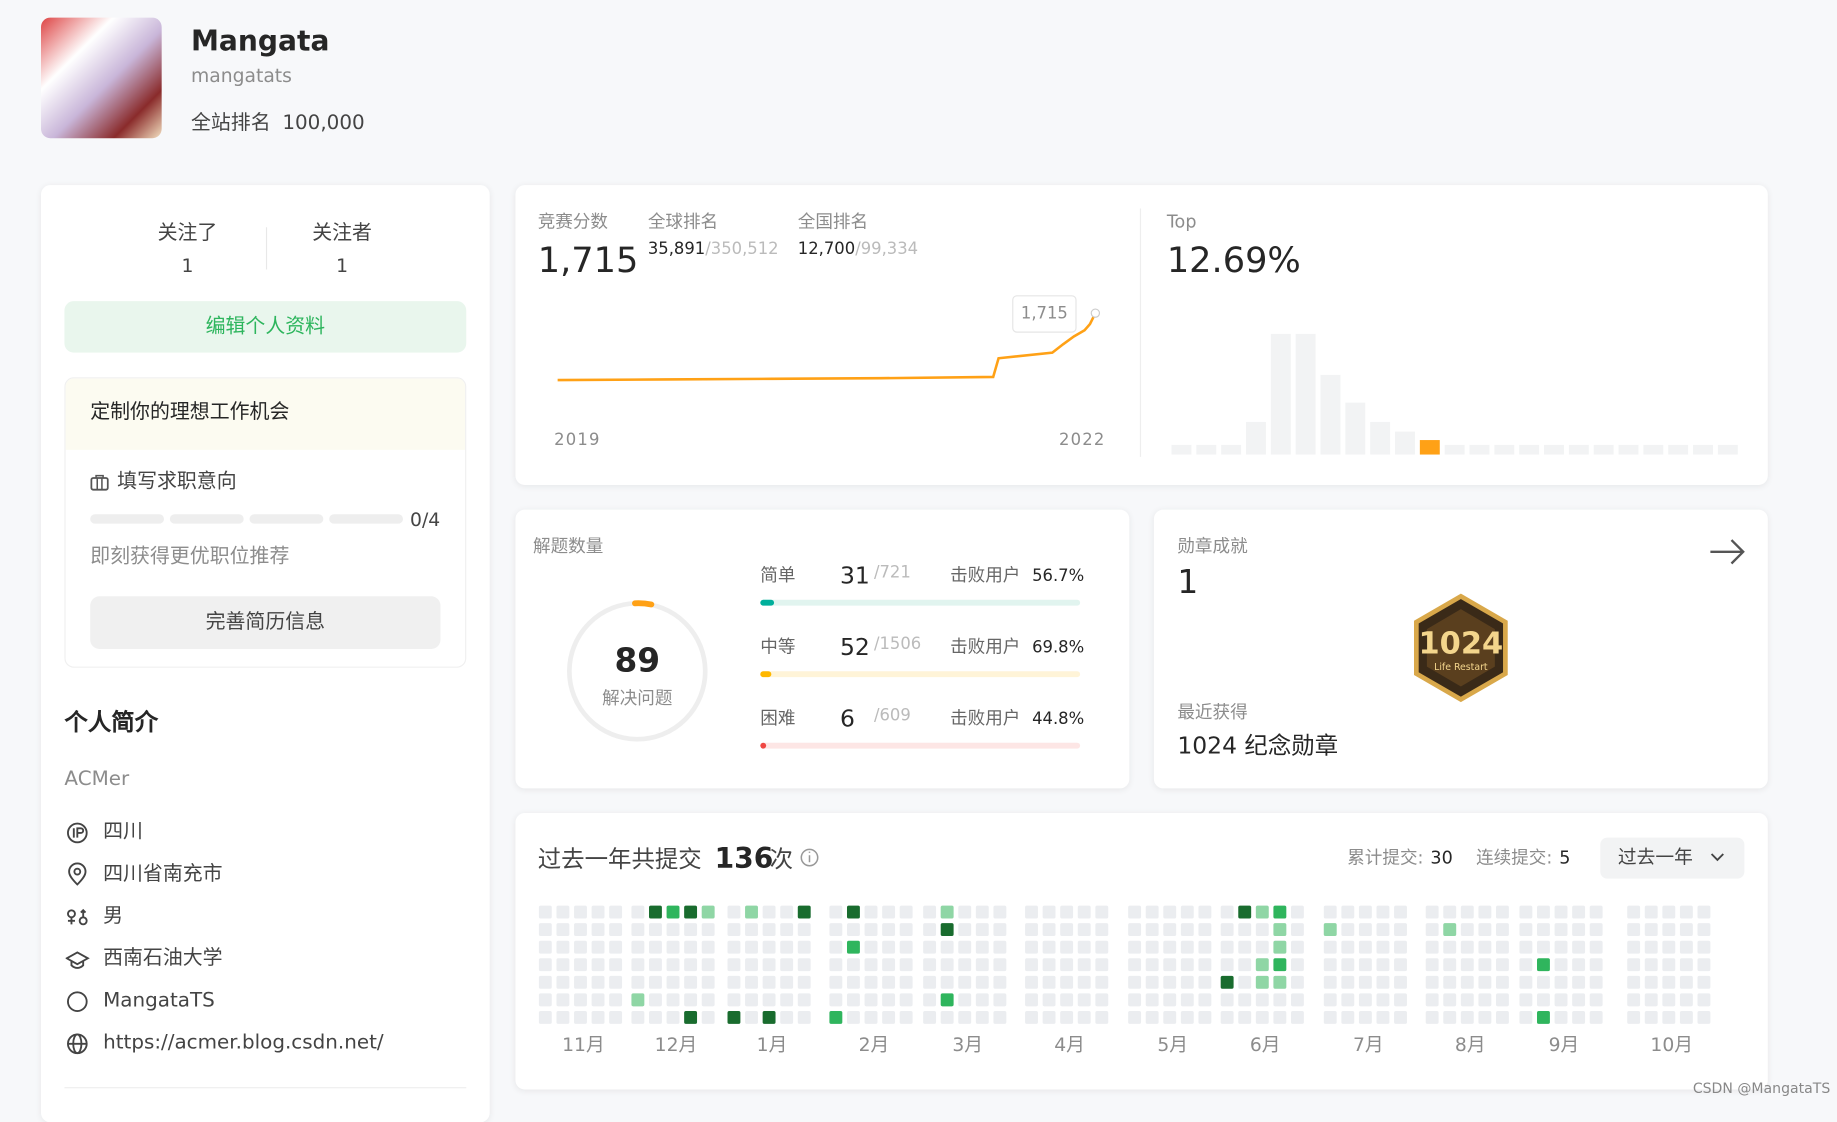  Describe the element at coordinates (1368, 1044) in the screenshot. I see `month-label: 7月` at that location.